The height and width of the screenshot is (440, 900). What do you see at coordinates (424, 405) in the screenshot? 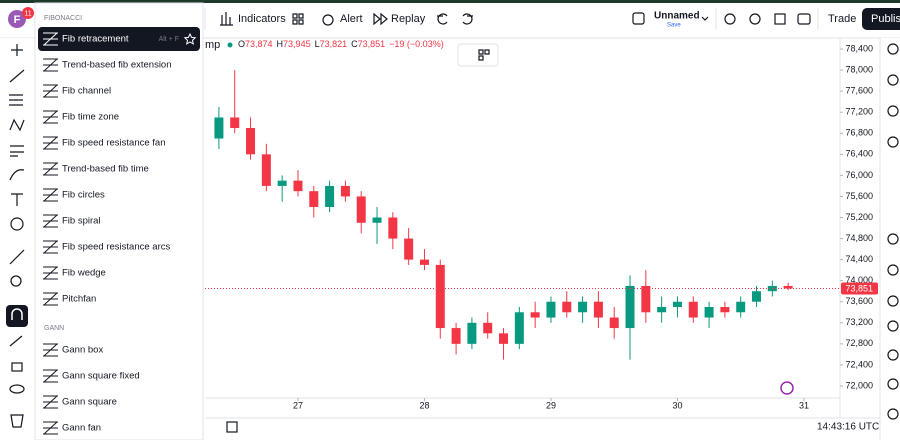
I see `x-tick-label: 28` at bounding box center [424, 405].